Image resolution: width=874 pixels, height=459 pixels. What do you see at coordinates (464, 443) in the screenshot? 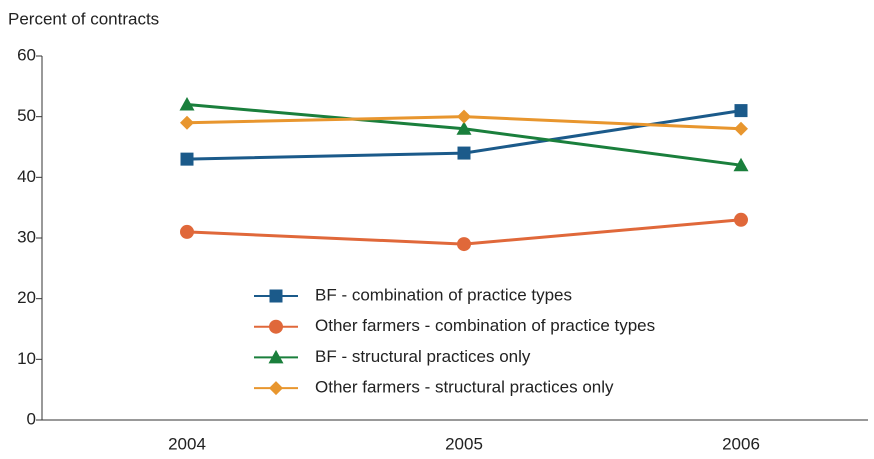
I see `x-tick-label: 2005` at bounding box center [464, 443].